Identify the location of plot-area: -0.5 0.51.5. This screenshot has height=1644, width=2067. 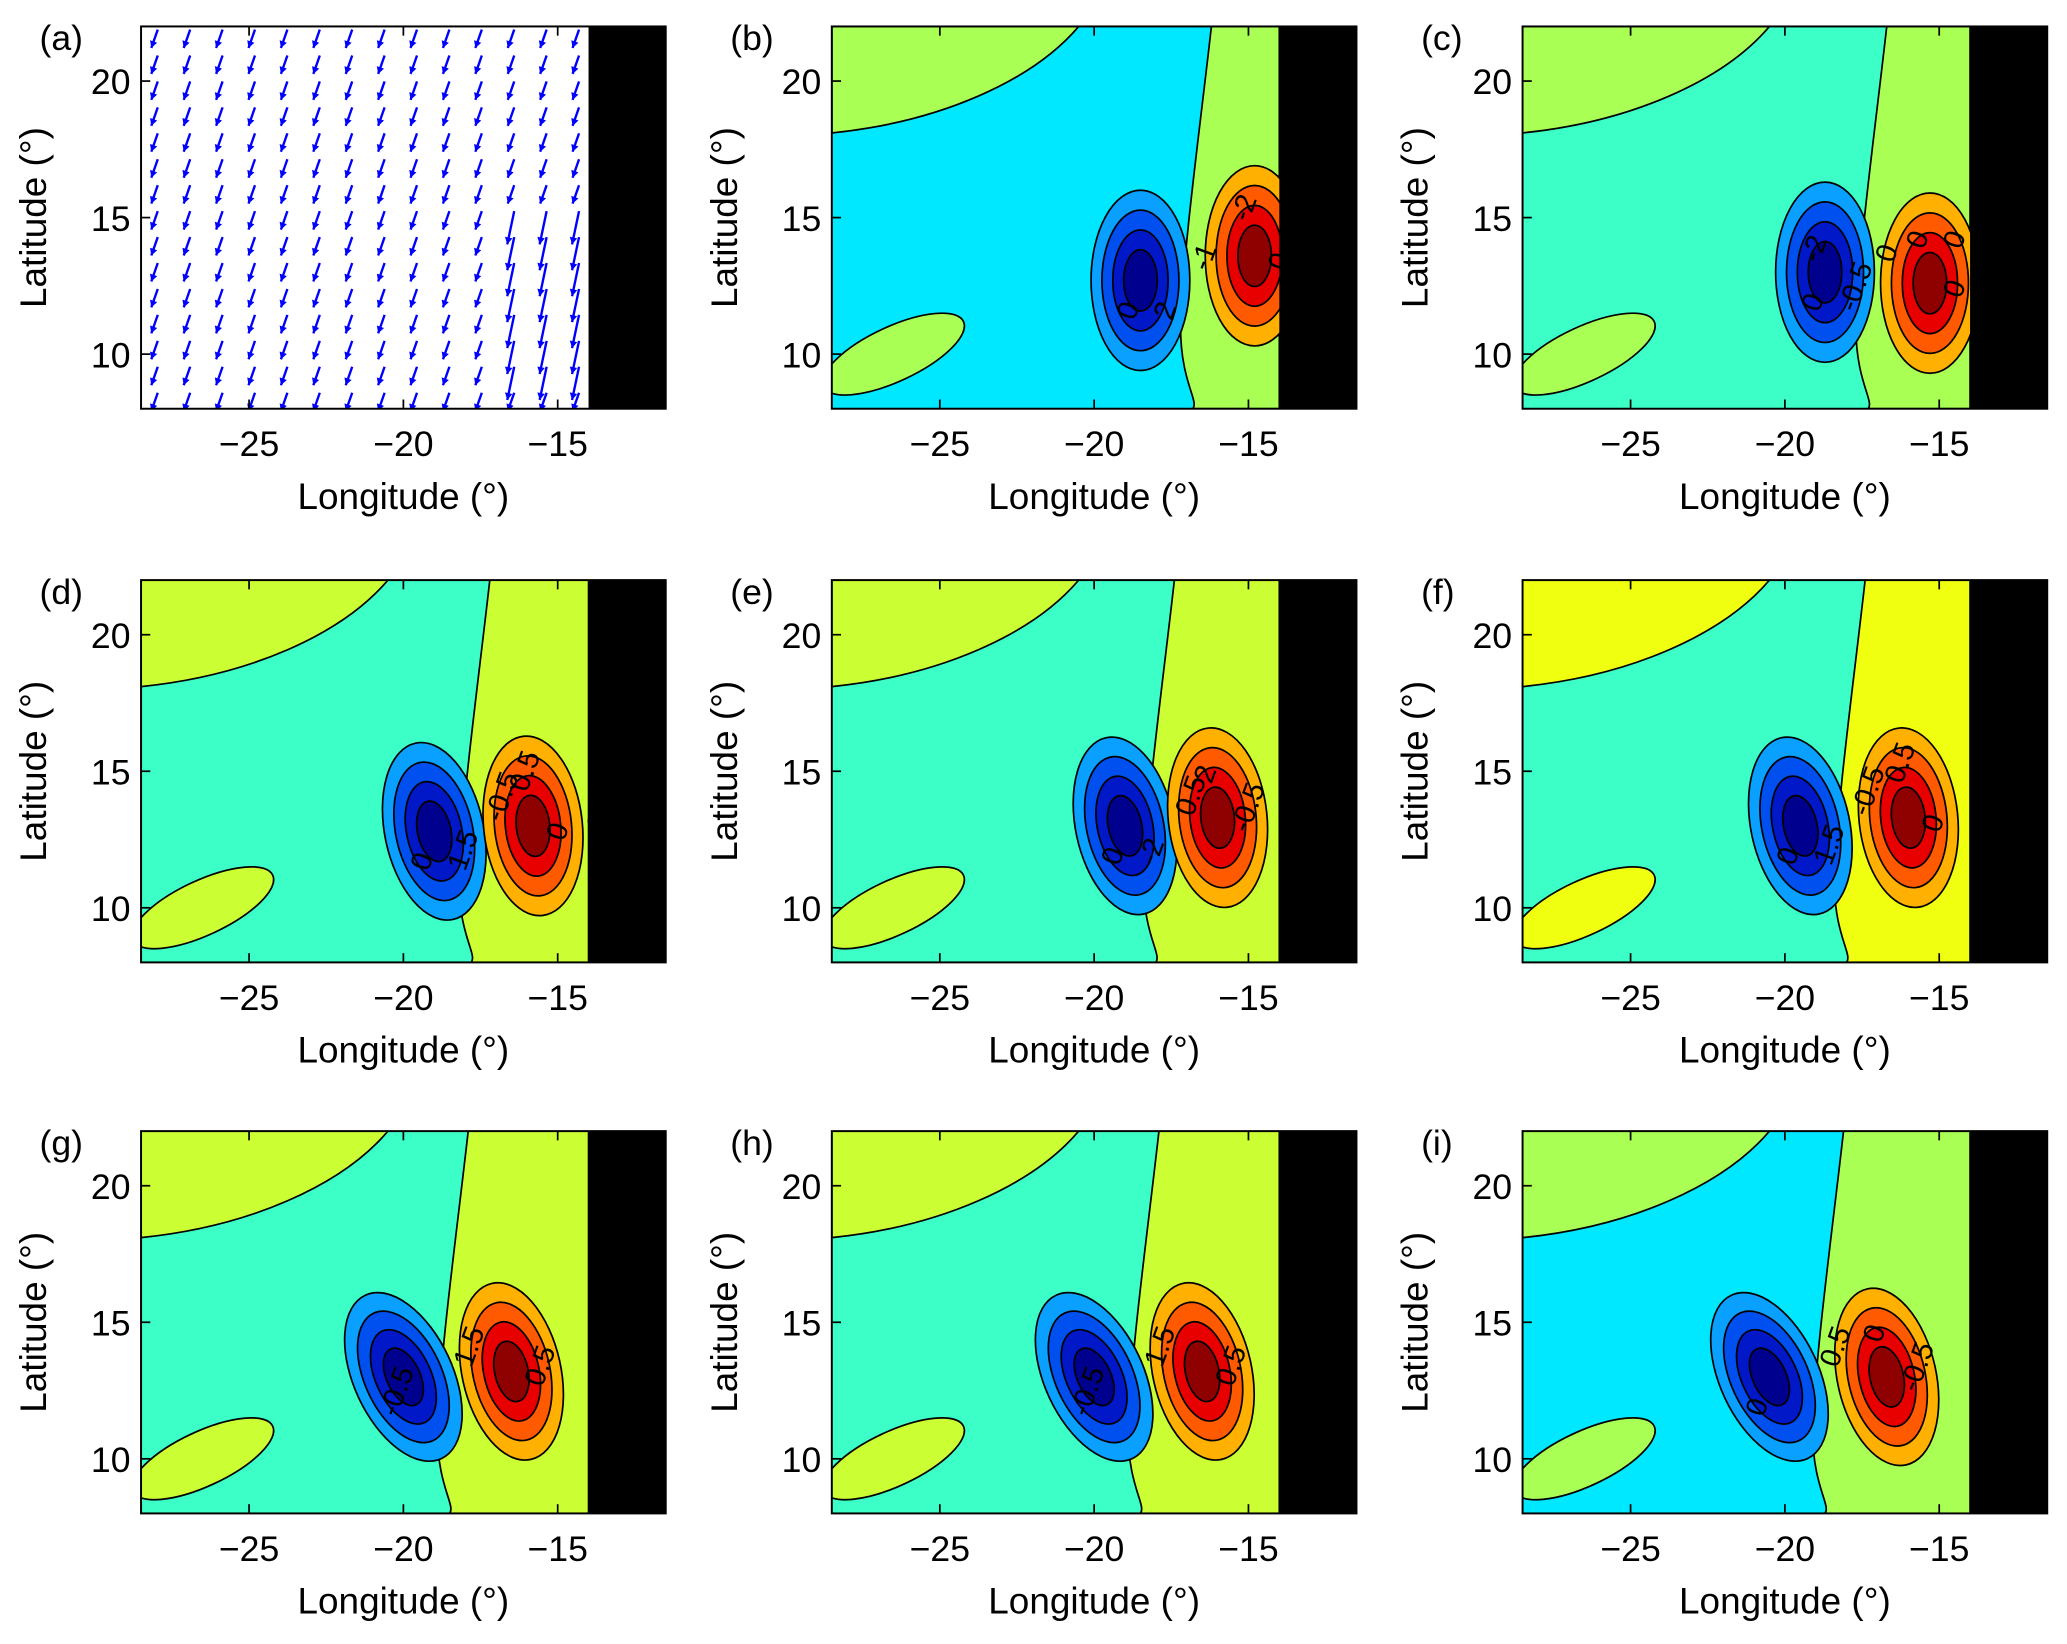
(1094, 1322).